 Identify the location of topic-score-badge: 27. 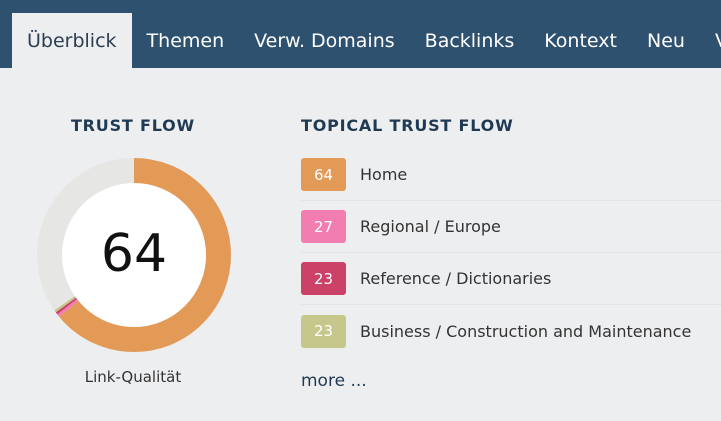
(323, 226).